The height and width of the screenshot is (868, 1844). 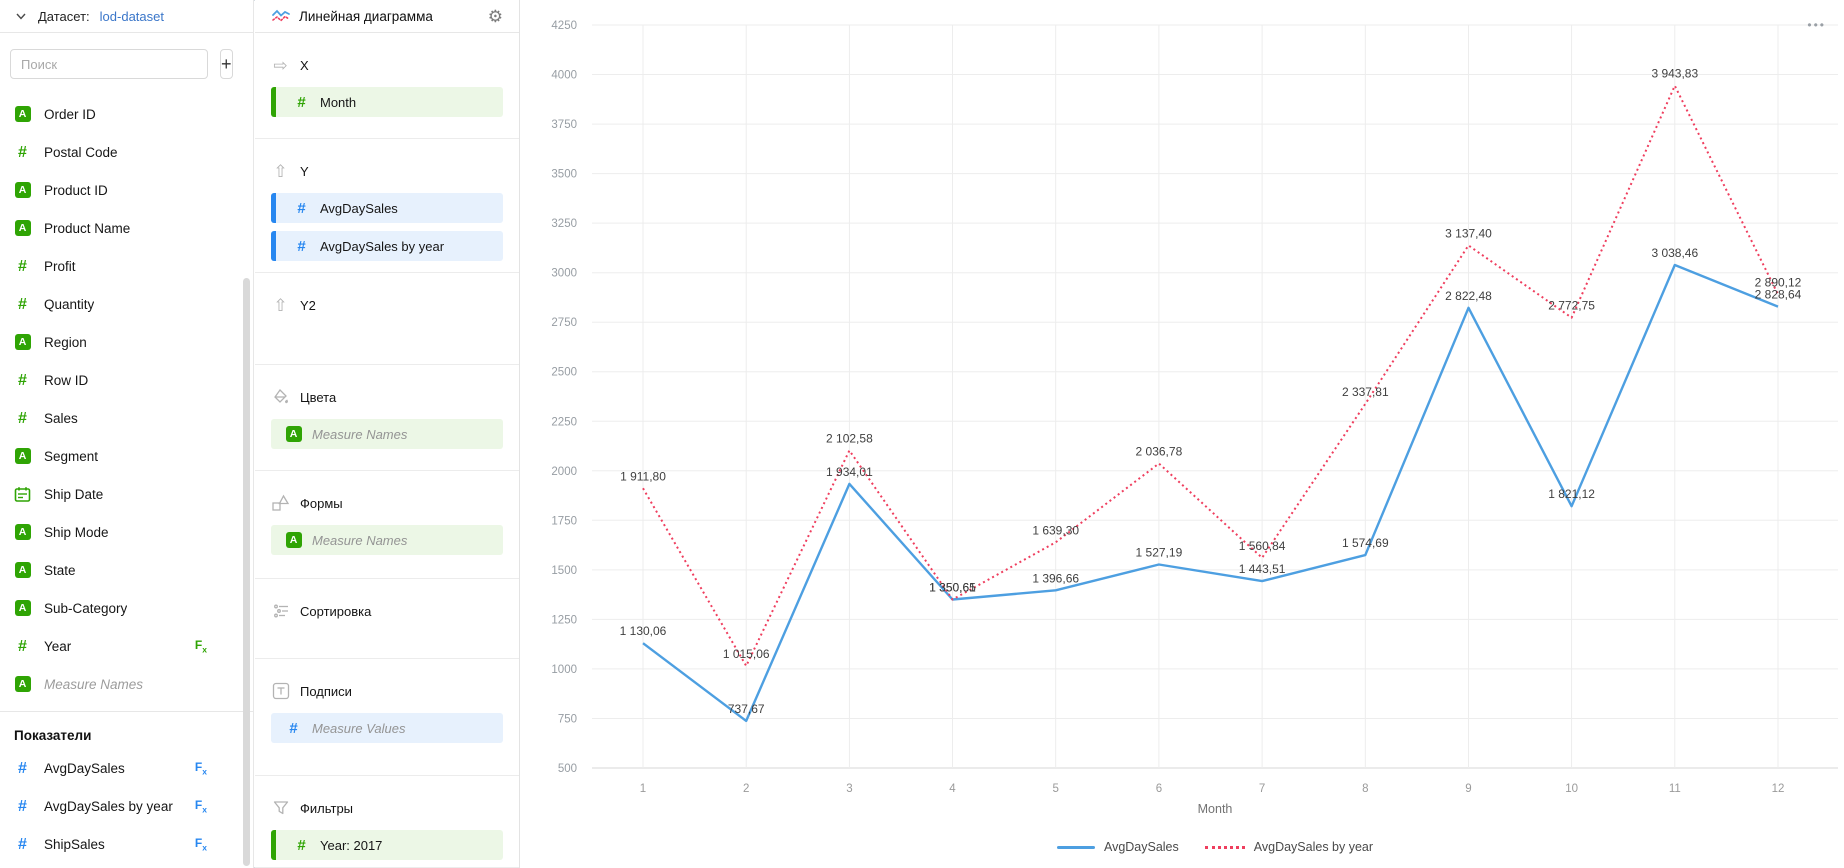 I want to click on collapse-chevron-icon, so click(x=21, y=16).